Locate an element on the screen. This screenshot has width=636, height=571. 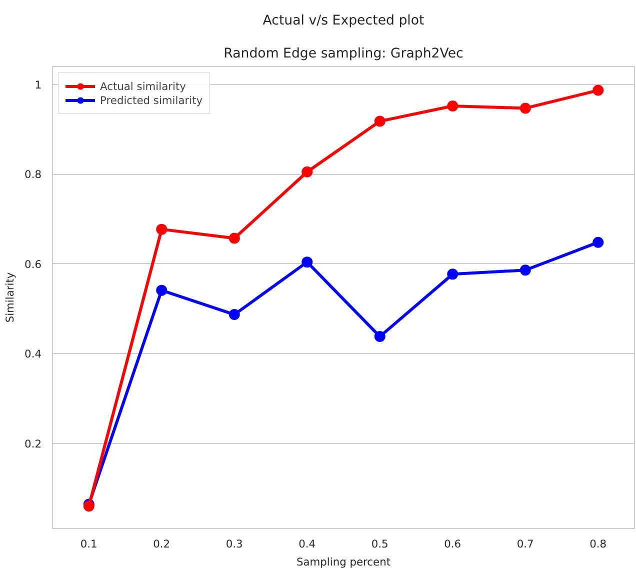
x-axis-title: Sampling percent is located at coordinates (343, 562).